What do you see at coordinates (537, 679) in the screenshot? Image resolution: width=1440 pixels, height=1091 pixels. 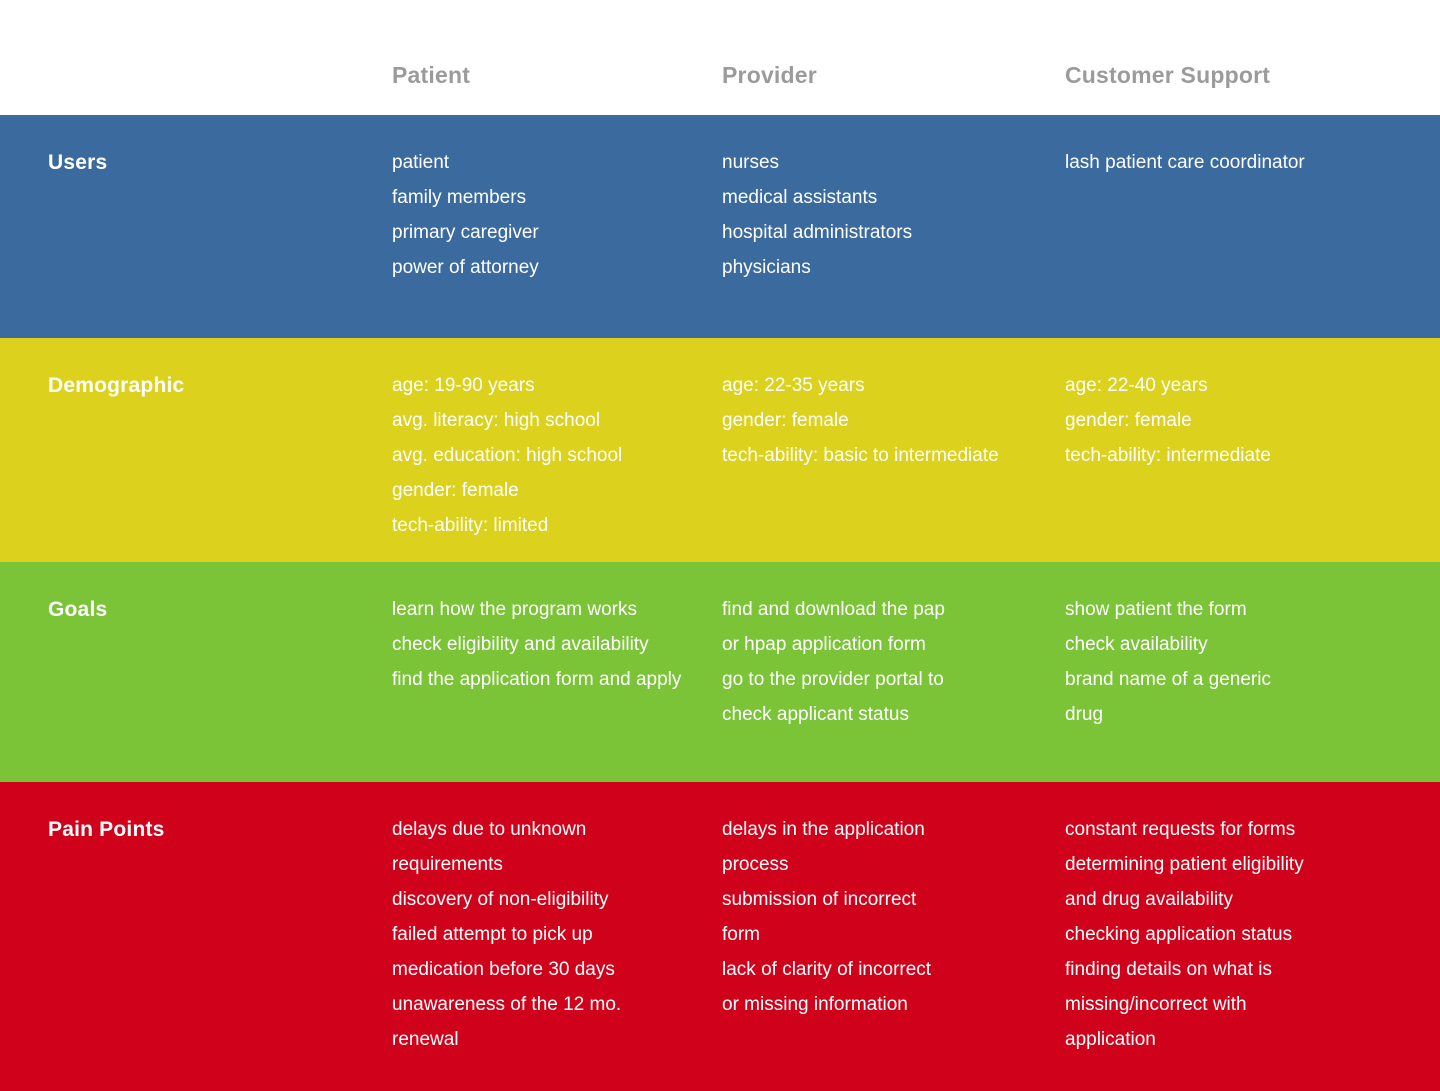 I see `cell-item: find the application form and apply` at bounding box center [537, 679].